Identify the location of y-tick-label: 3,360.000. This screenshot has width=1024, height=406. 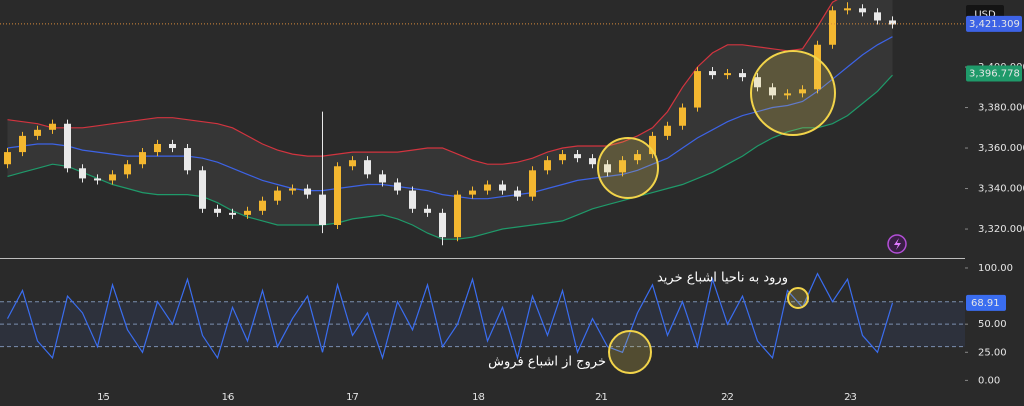
(1001, 148).